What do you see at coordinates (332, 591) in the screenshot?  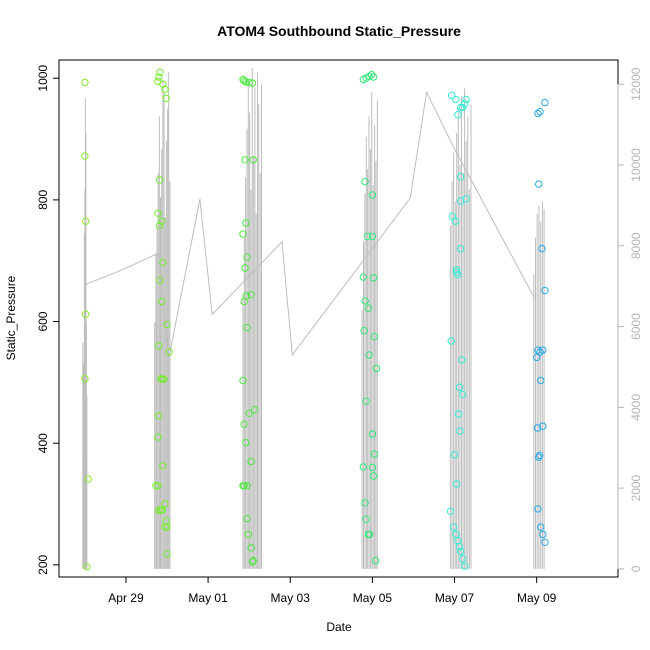 I see `x-axis: Apr 29 May 01 May 03 May 05 May 07 May 09` at bounding box center [332, 591].